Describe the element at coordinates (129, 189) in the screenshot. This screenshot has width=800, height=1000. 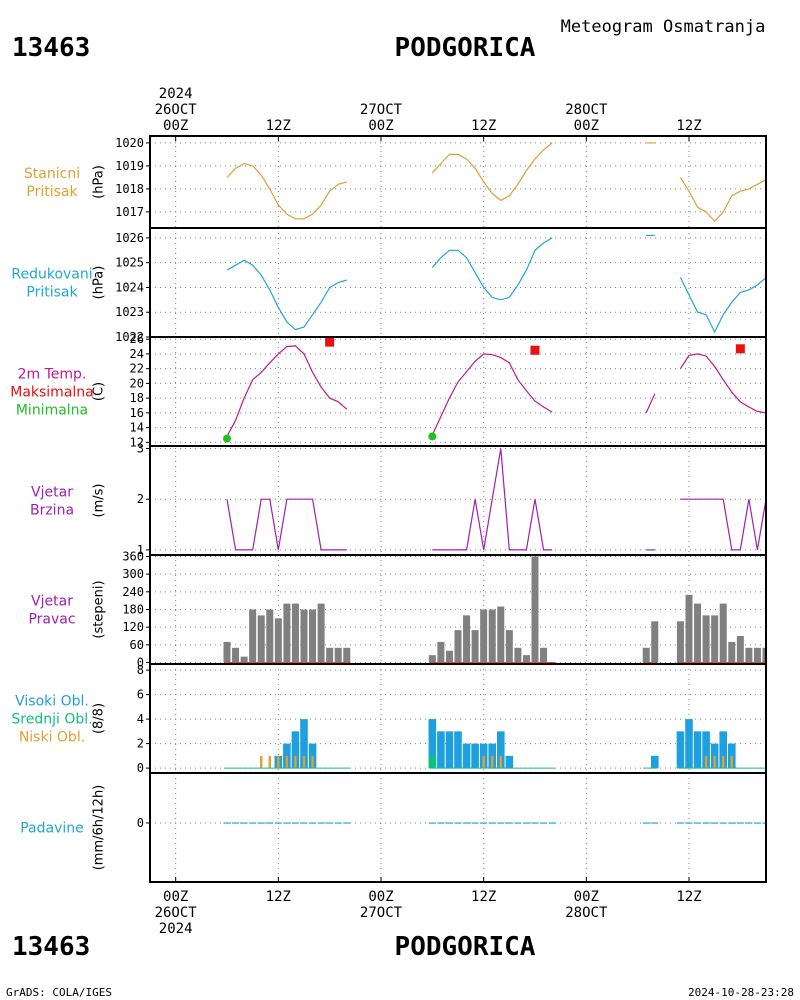
I see `y-tick-label: 1018` at that location.